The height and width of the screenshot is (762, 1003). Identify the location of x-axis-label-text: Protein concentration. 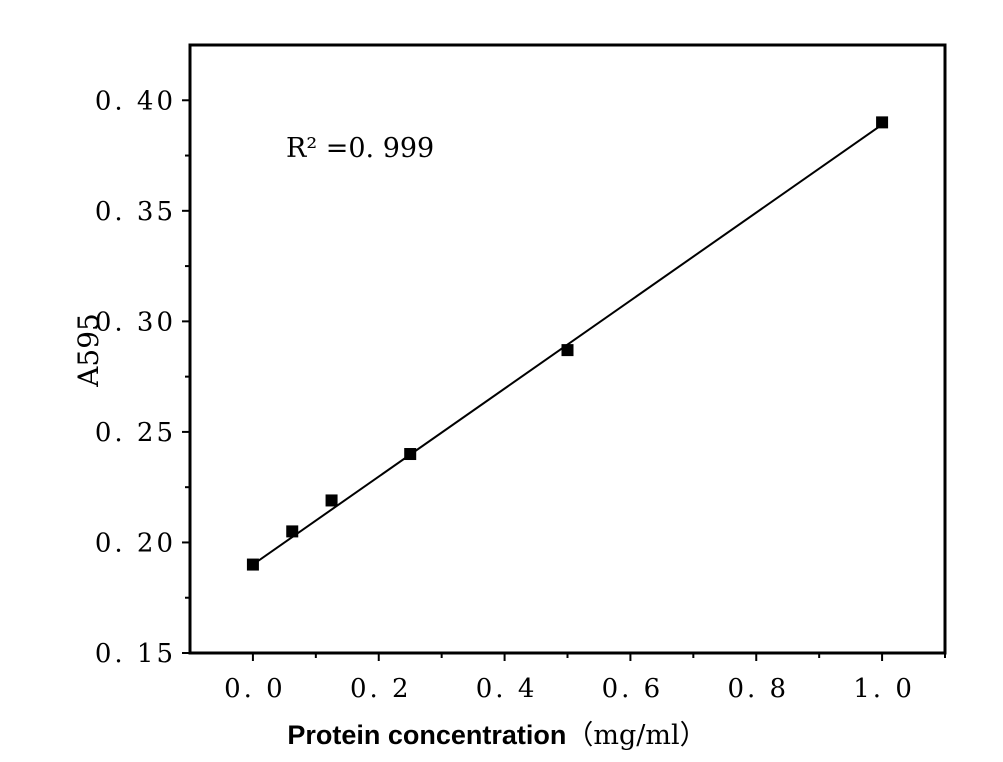
(426, 735).